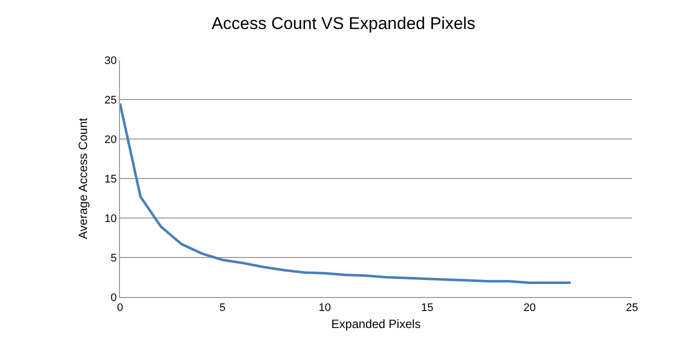  Describe the element at coordinates (110, 60) in the screenshot. I see `y-tick-label: 30` at that location.